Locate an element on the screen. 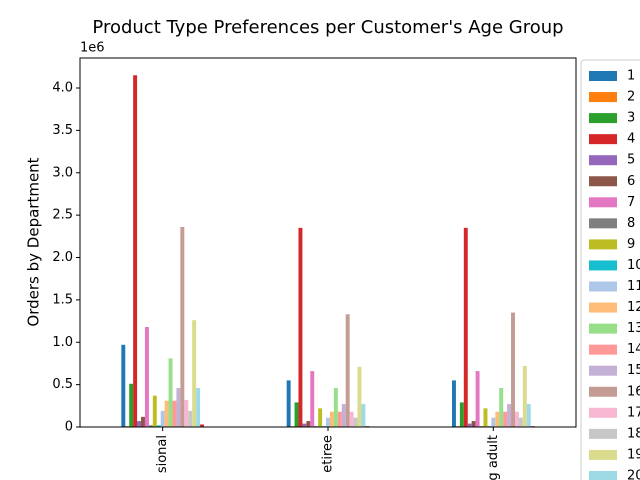 The height and width of the screenshot is (480, 640). legend-label: 13 is located at coordinates (633, 328).